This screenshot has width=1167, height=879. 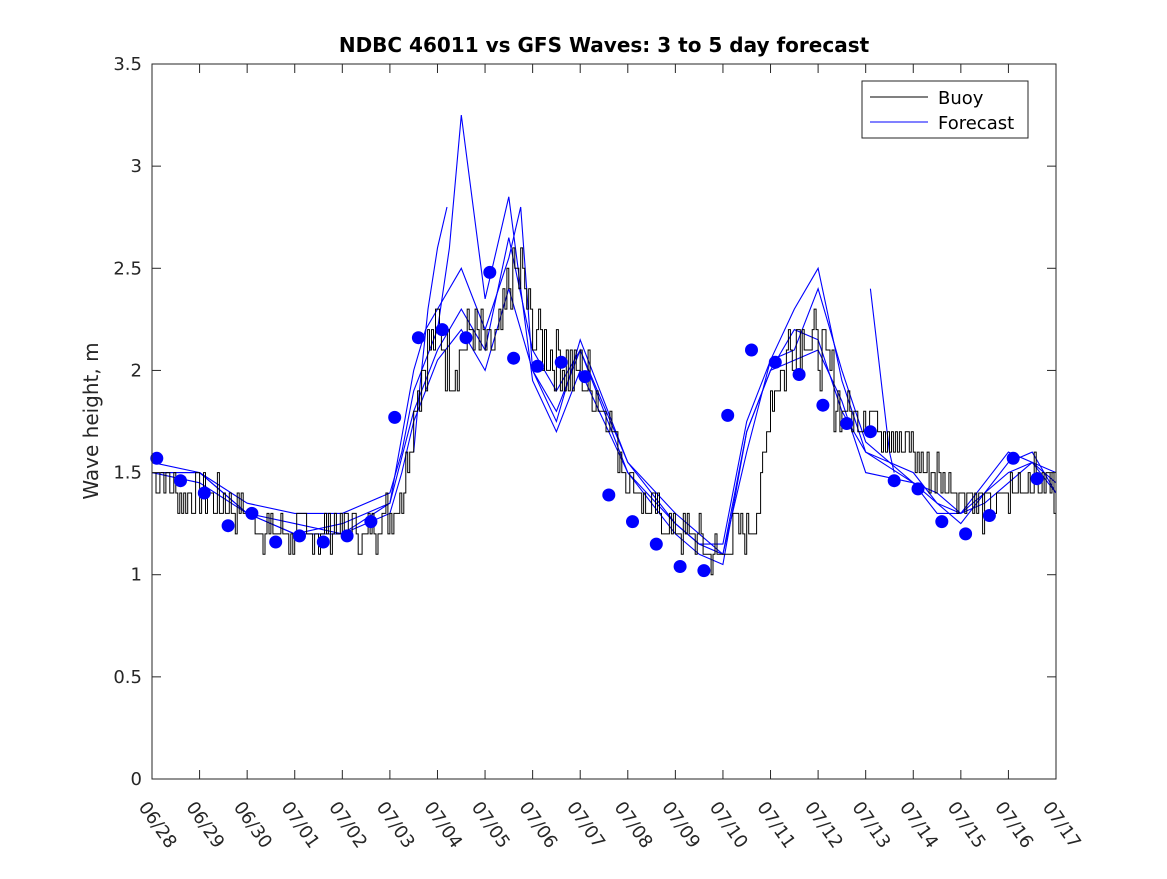 I want to click on y-tick-label: 3, so click(x=136, y=166).